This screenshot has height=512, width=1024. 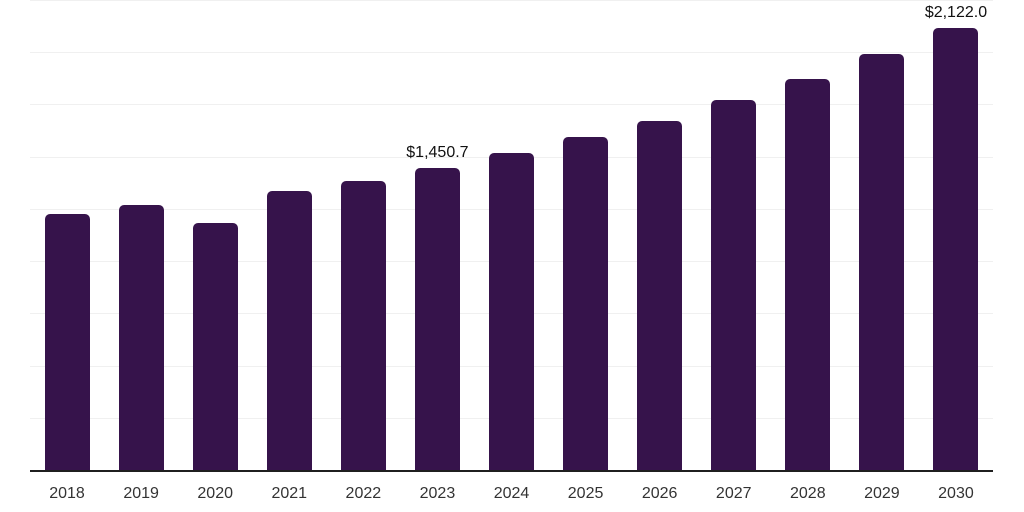 I want to click on x-tick-label-2022: 2022, so click(x=363, y=493).